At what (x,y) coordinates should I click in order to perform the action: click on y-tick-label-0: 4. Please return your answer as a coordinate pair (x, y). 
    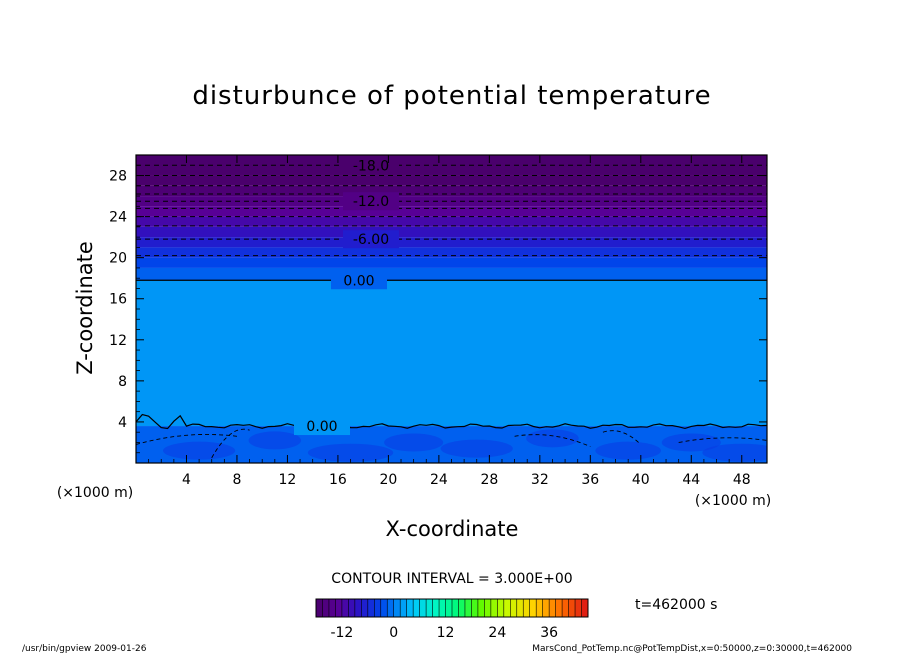
    Looking at the image, I should click on (122, 423).